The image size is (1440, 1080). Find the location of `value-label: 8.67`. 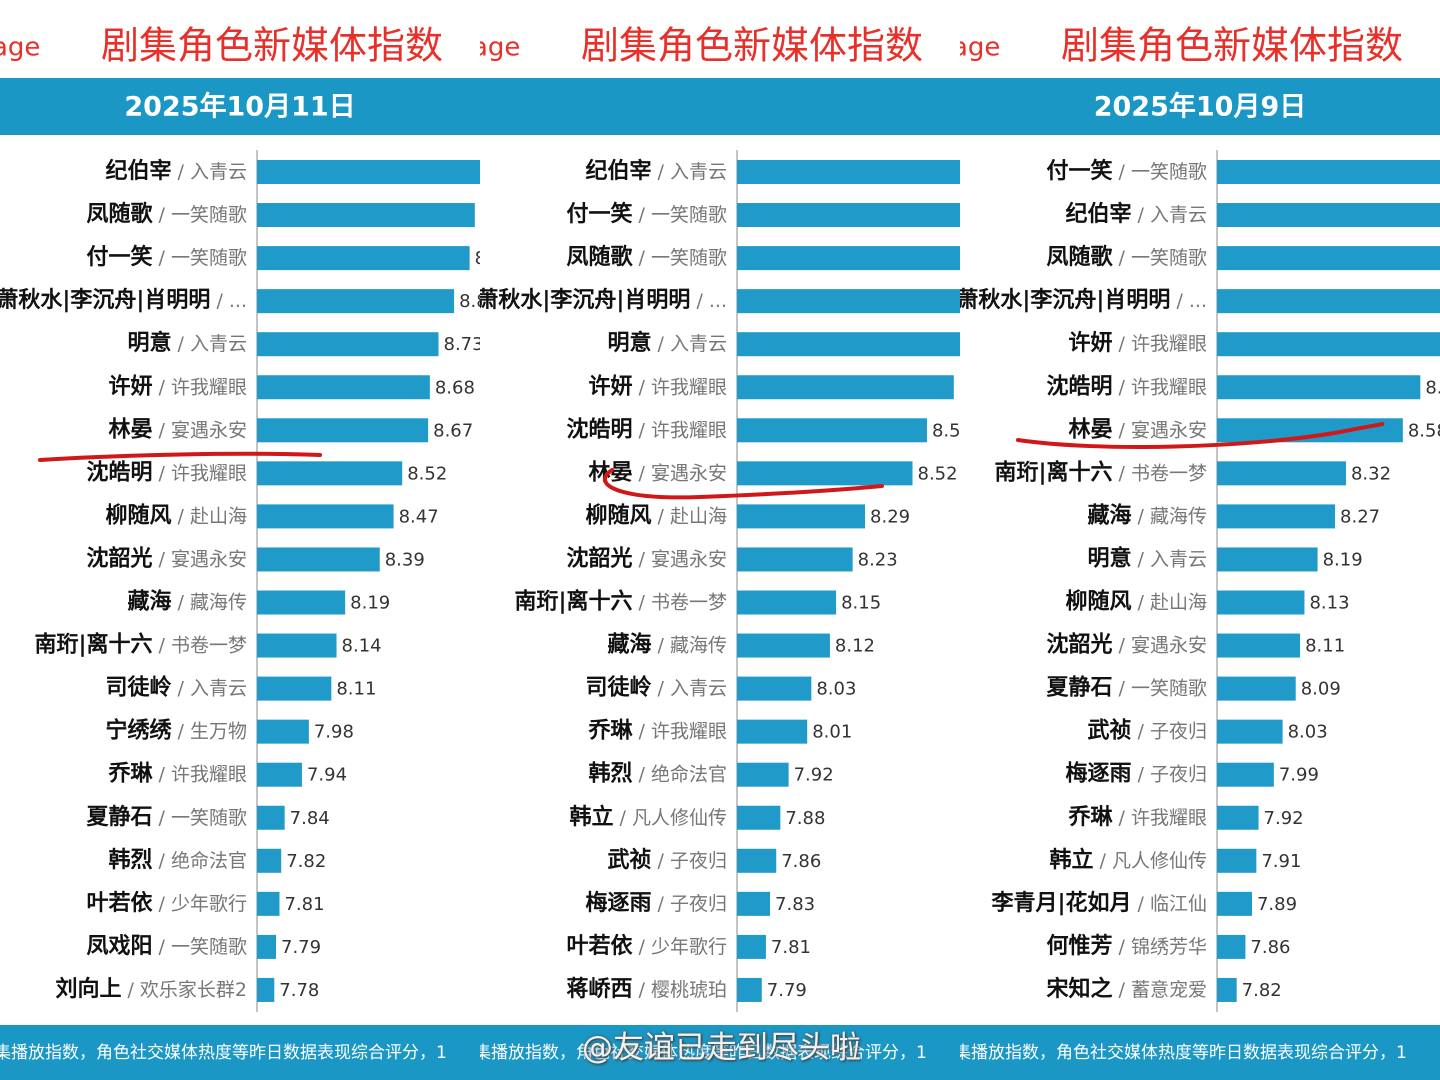

value-label: 8.67 is located at coordinates (453, 430).